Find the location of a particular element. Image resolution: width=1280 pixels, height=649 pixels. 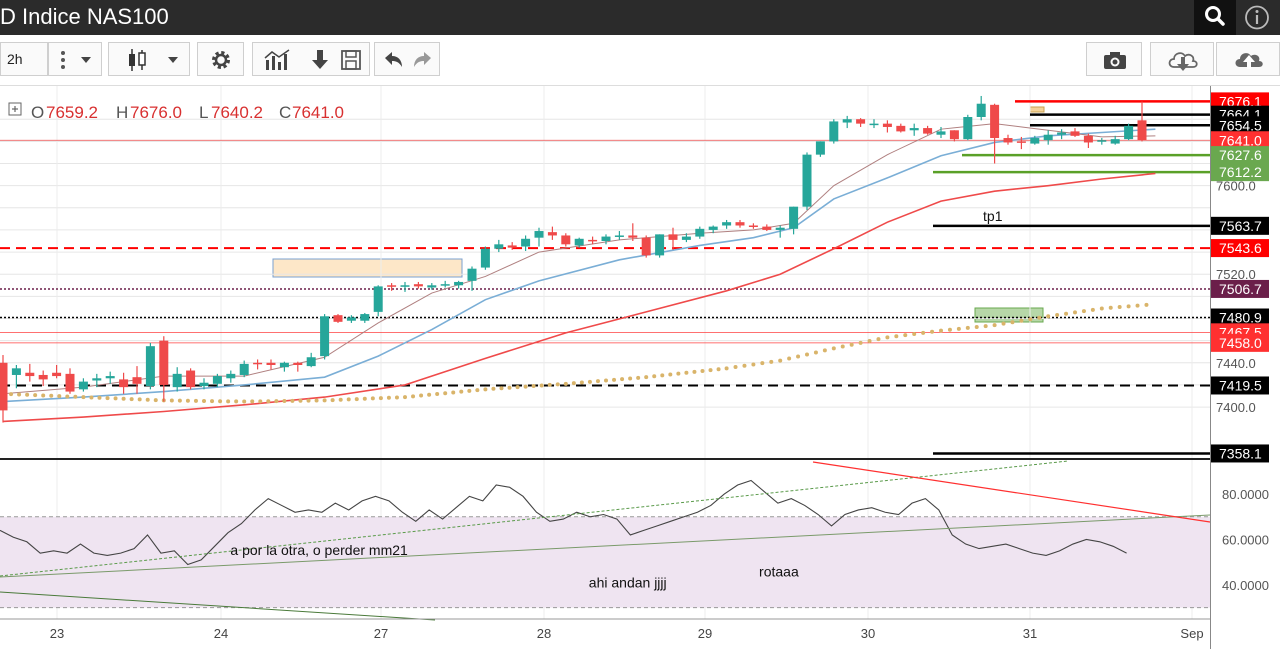

candlestick-icon is located at coordinates (153, 60).